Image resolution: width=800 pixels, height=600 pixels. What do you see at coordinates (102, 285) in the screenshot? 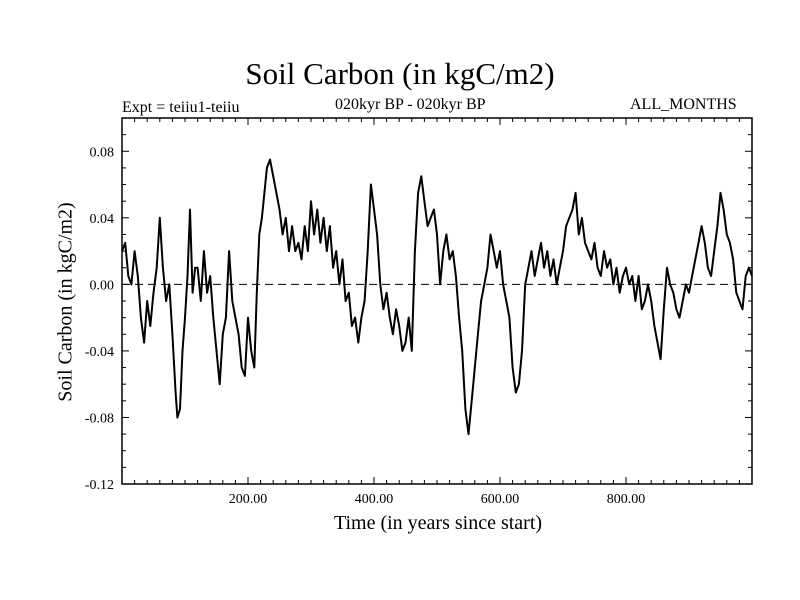
I see `y-tick-label: 0.00` at bounding box center [102, 285].